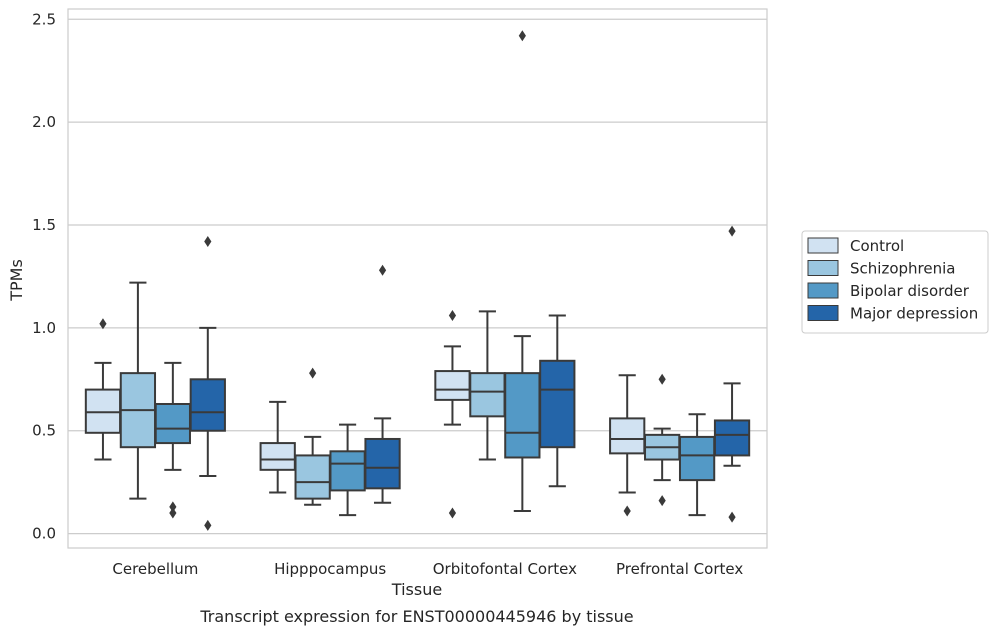 The image size is (997, 634). I want to click on y-tick-label: 0.0, so click(44, 534).